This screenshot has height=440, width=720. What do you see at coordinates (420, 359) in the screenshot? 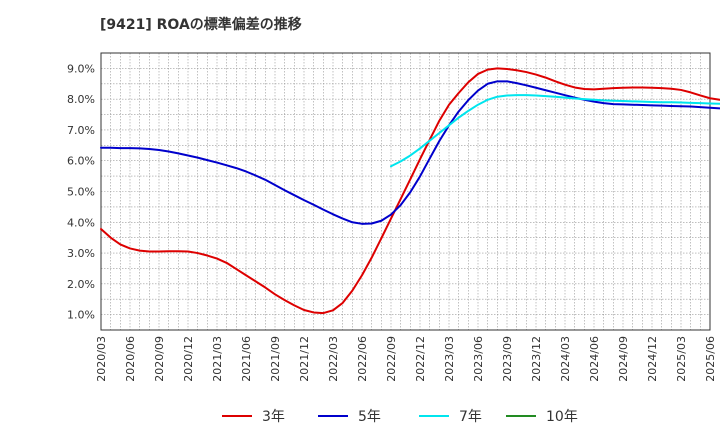
I see `x-tick-label: 2022/12` at bounding box center [420, 359].